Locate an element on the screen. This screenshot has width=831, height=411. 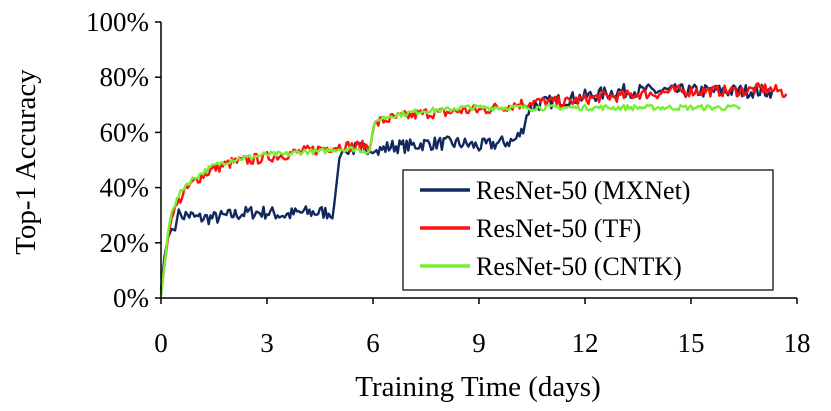
legend-label: ResNet-50 (MXNet) is located at coordinates (583, 190).